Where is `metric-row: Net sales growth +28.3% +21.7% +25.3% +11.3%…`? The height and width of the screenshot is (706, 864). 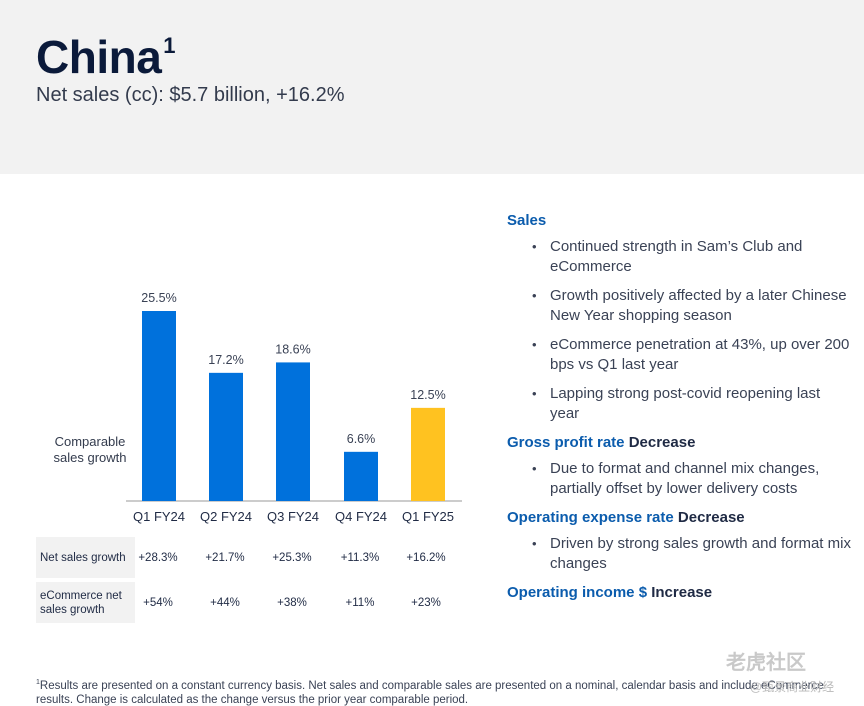
metric-row: Net sales growth +28.3% +21.7% +25.3% +11.3%… is located at coordinates (249, 557).